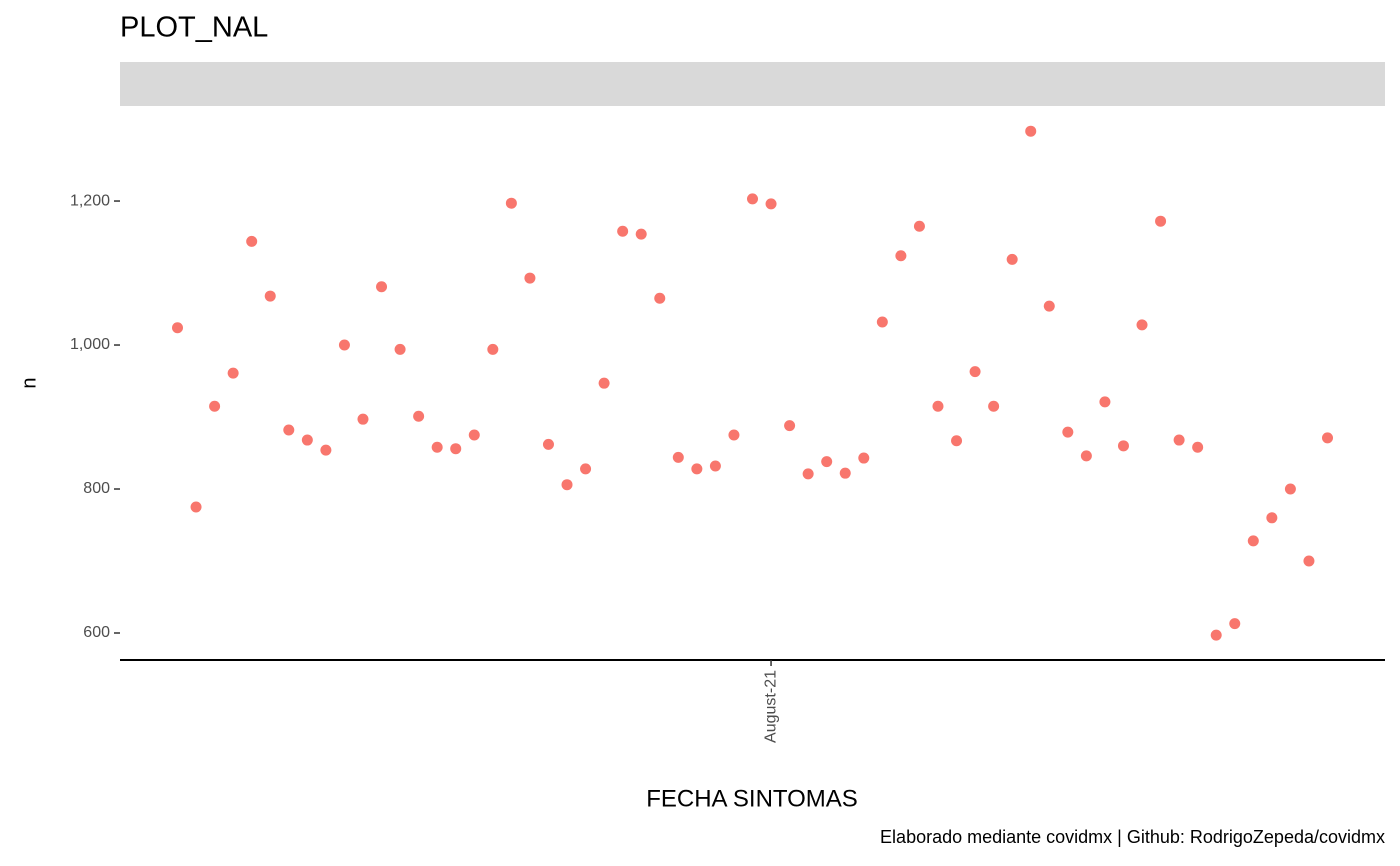 The image size is (1400, 866). What do you see at coordinates (90, 344) in the screenshot?
I see `y-tick-label: 1,000` at bounding box center [90, 344].